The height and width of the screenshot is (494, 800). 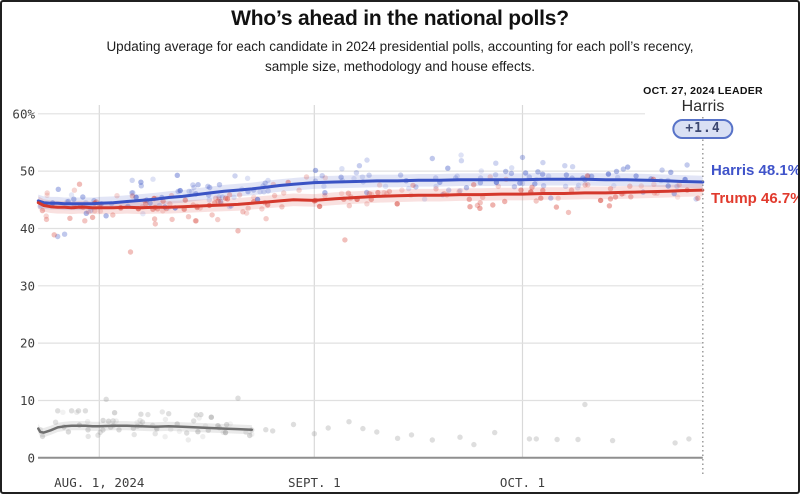 I want to click on page-title: Who’s ahead in the national polls?, so click(x=400, y=18).